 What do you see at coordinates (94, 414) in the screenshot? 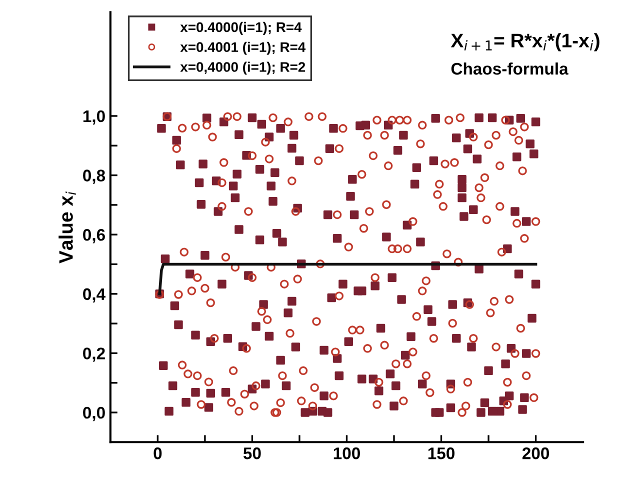
I see `y-tick-label: 0,0` at bounding box center [94, 414].